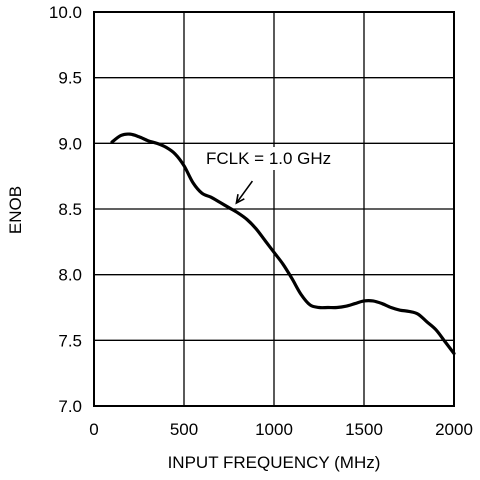 This screenshot has width=480, height=480. I want to click on annotation: FCLK = 1.0 GHz, so click(269, 176).